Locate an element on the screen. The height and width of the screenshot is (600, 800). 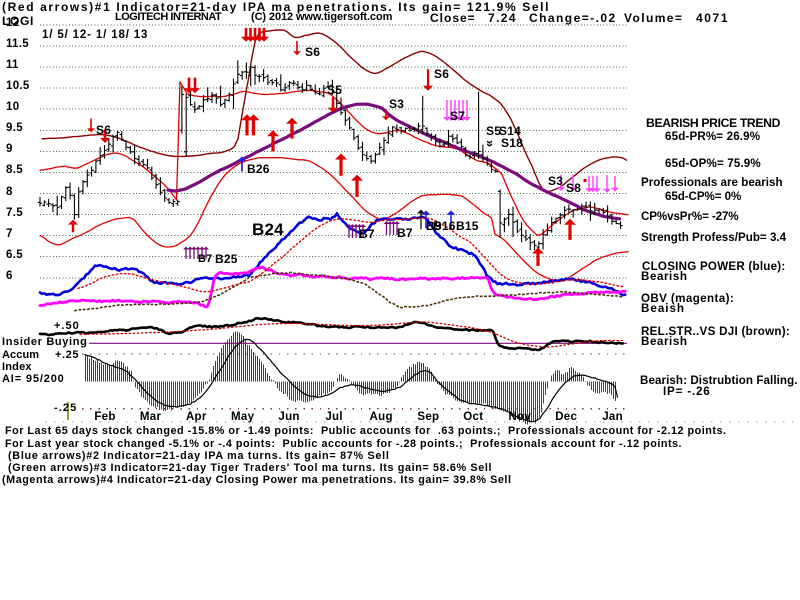
series-ma_purple is located at coordinates (394, 161).